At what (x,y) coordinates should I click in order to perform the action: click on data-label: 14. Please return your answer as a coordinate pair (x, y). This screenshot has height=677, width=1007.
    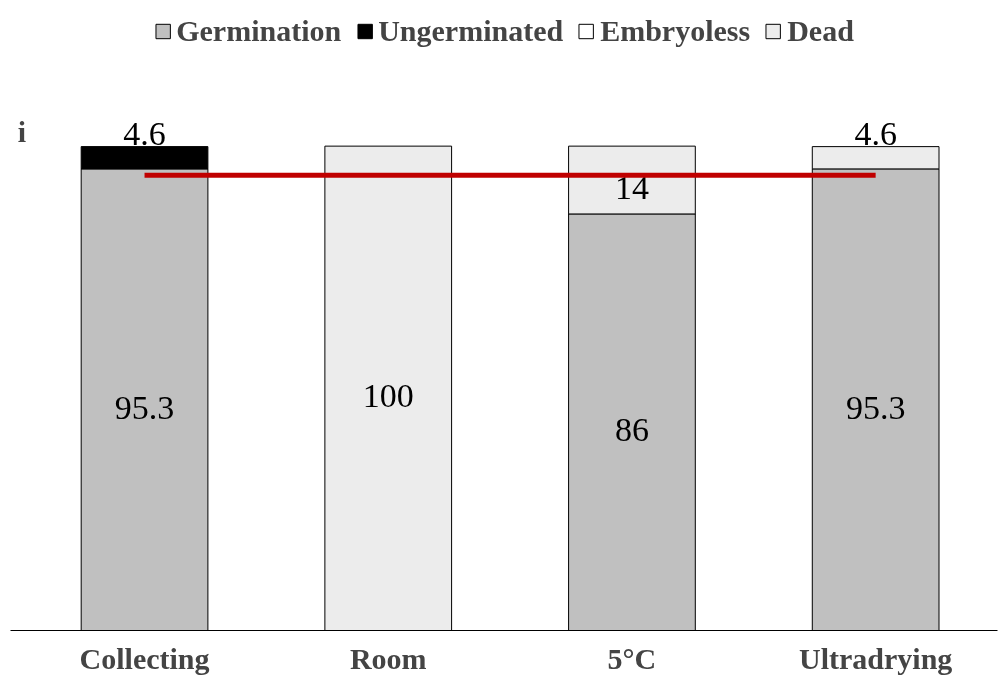
    Looking at the image, I should click on (631, 188).